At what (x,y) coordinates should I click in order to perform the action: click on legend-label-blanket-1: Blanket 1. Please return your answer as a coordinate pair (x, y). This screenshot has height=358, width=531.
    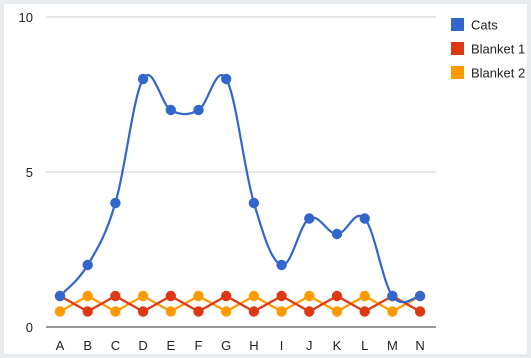
    Looking at the image, I should click on (498, 49).